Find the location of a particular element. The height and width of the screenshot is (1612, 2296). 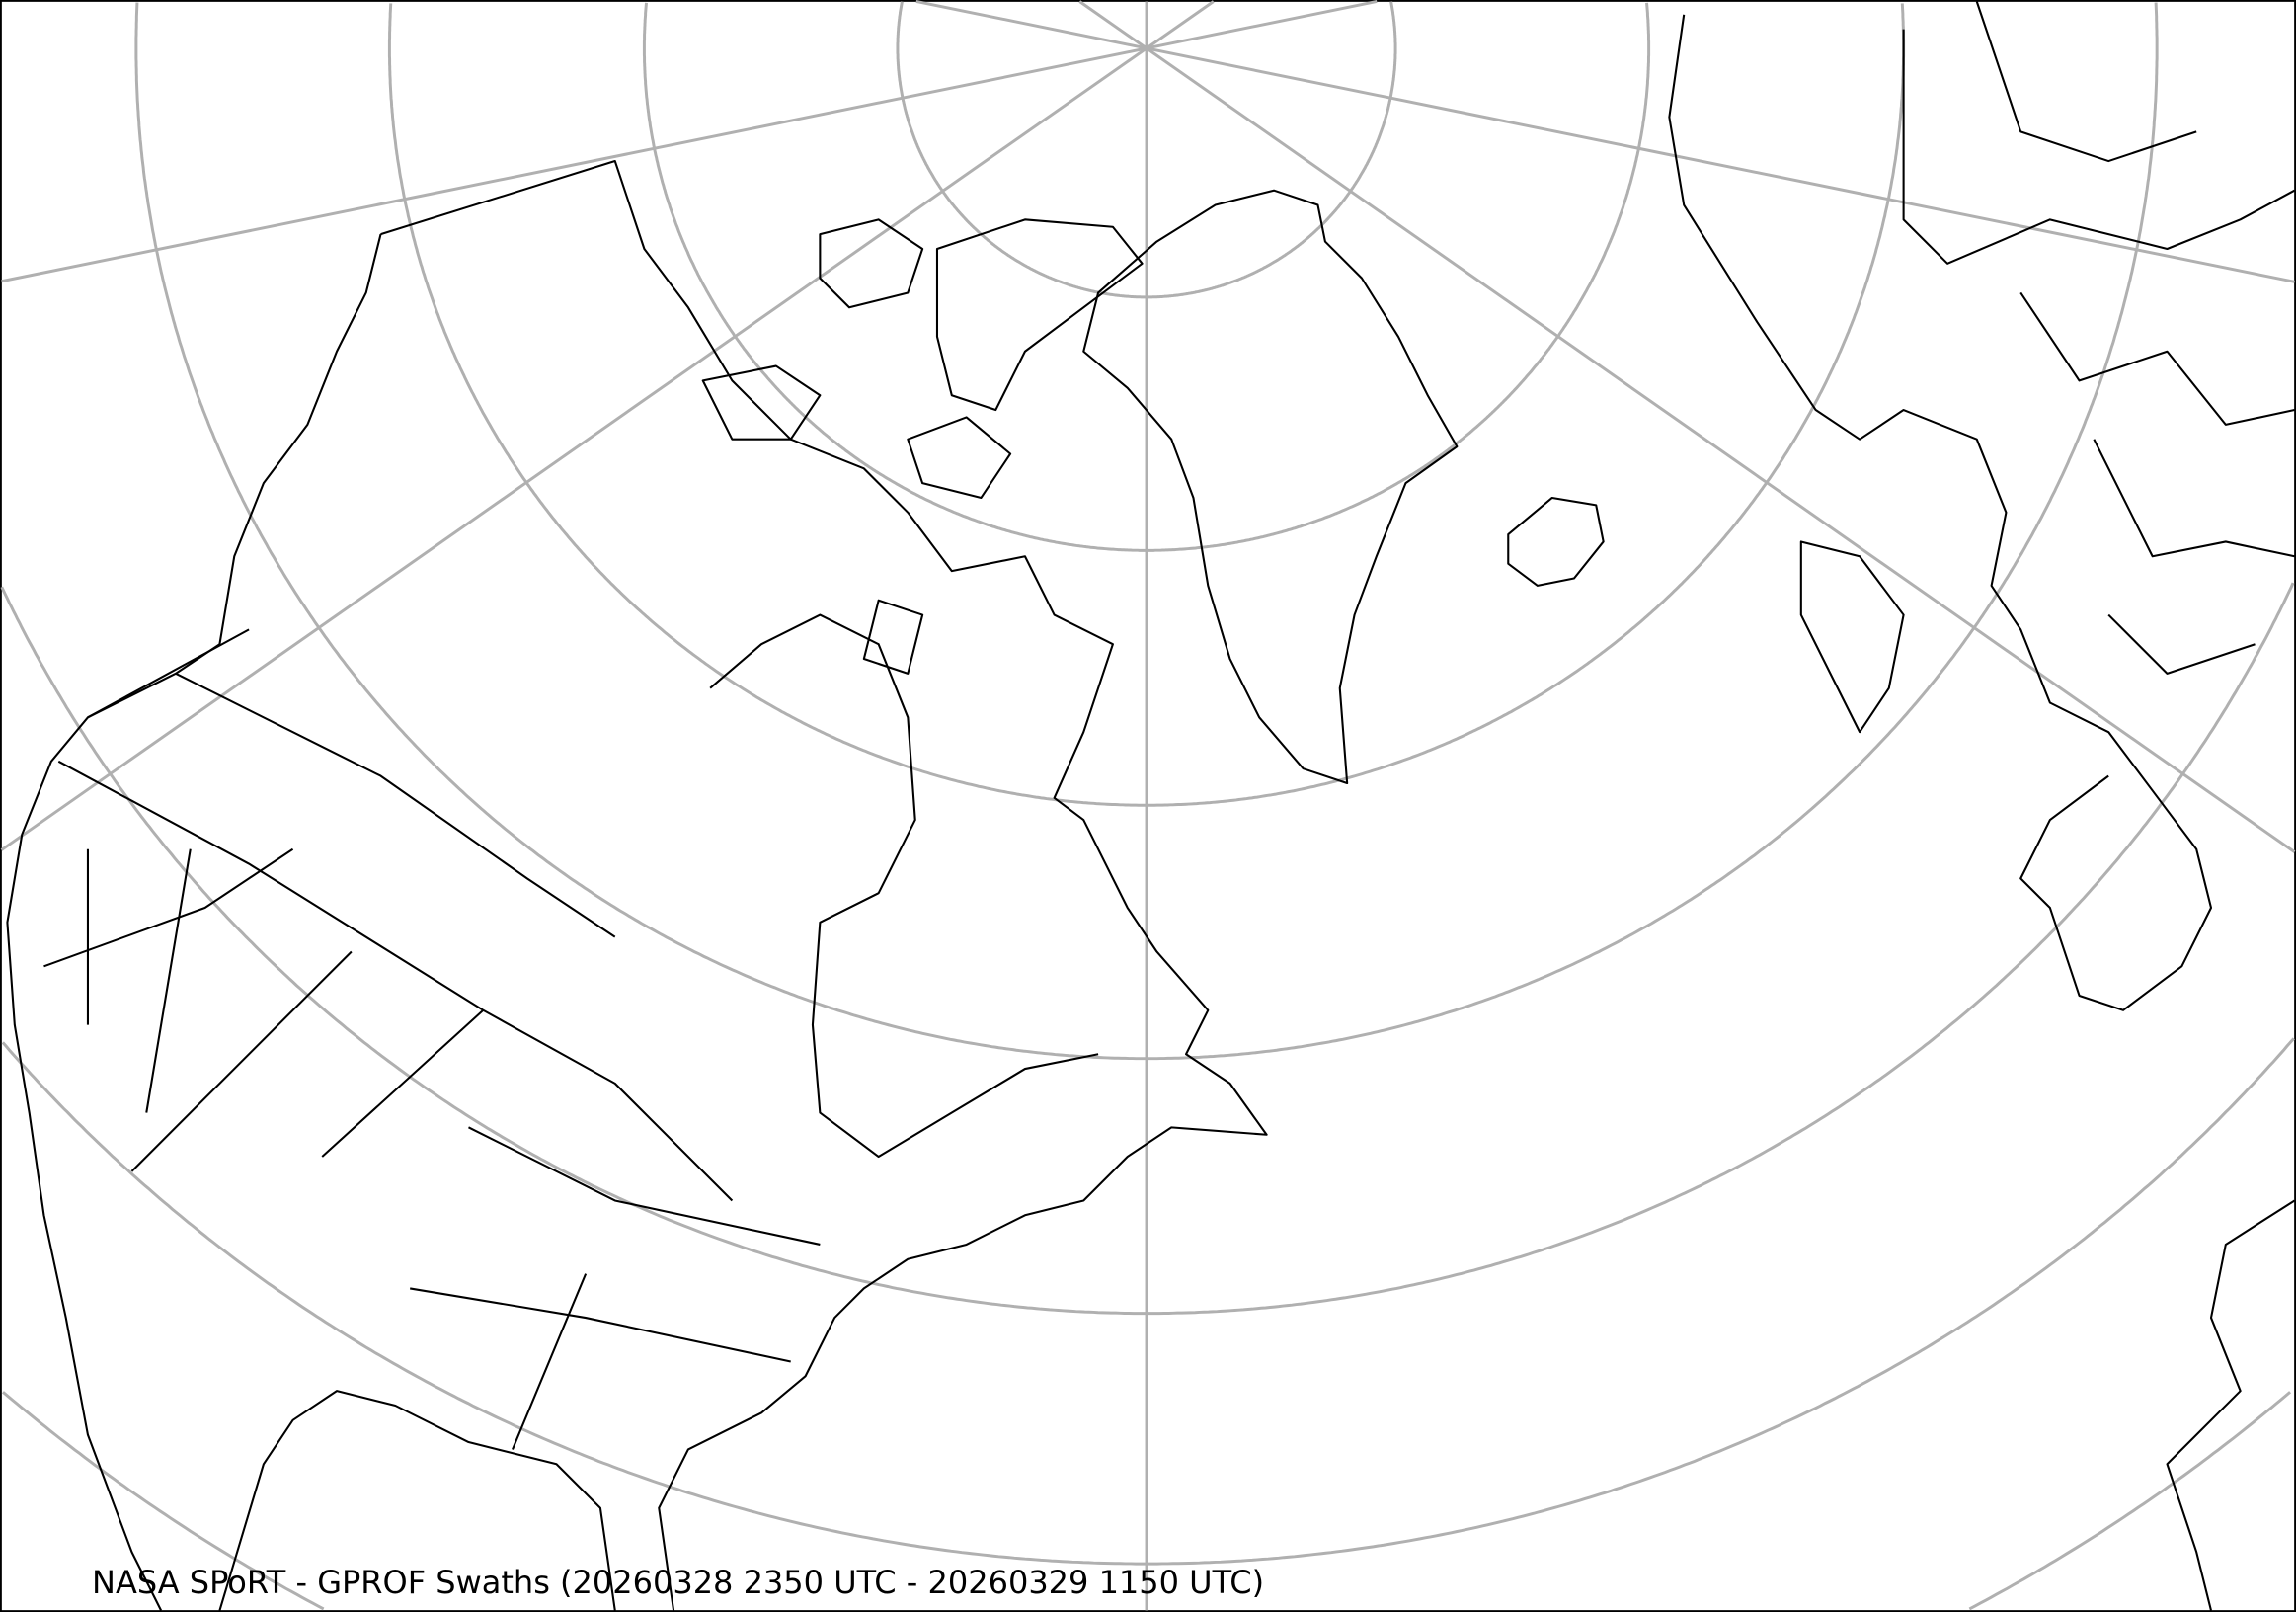

pacific-coast is located at coordinates (194, 922).